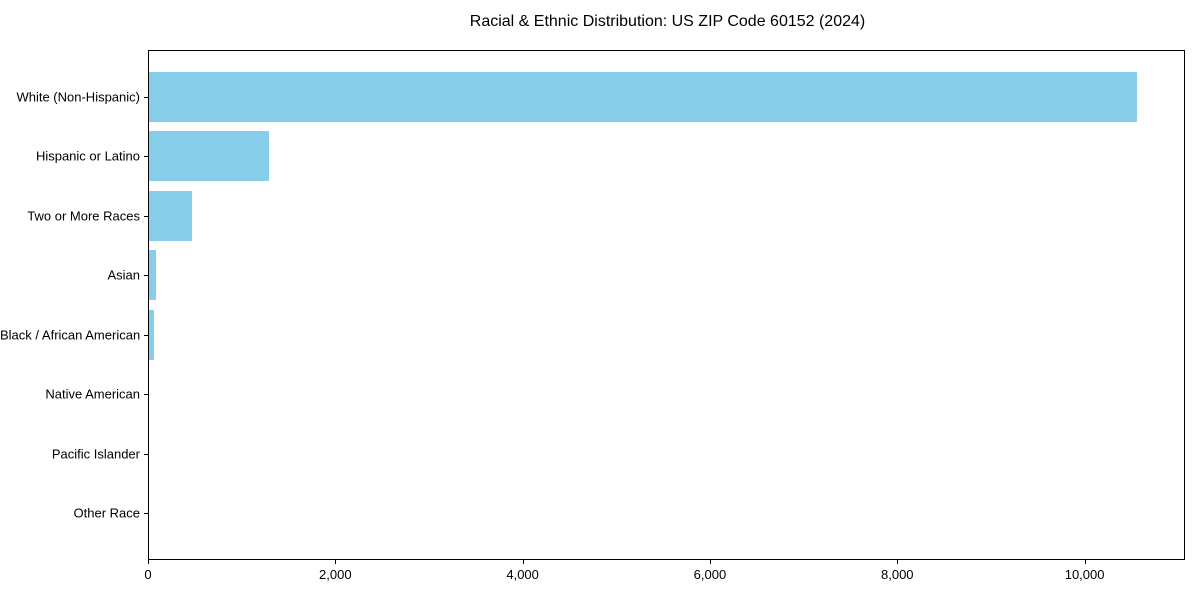  I want to click on y-tick-label: Pacific Islander, so click(95, 454).